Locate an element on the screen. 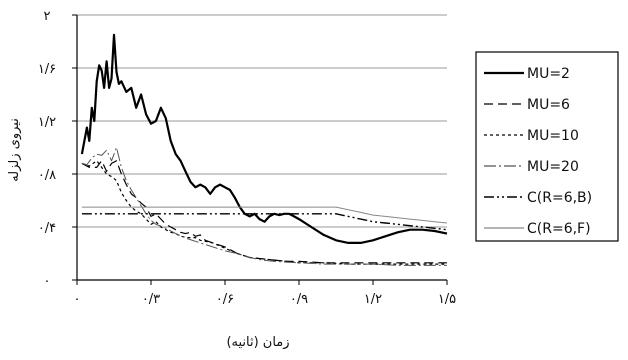 This screenshot has width=628, height=360. legend-label: MU=20 is located at coordinates (553, 167).